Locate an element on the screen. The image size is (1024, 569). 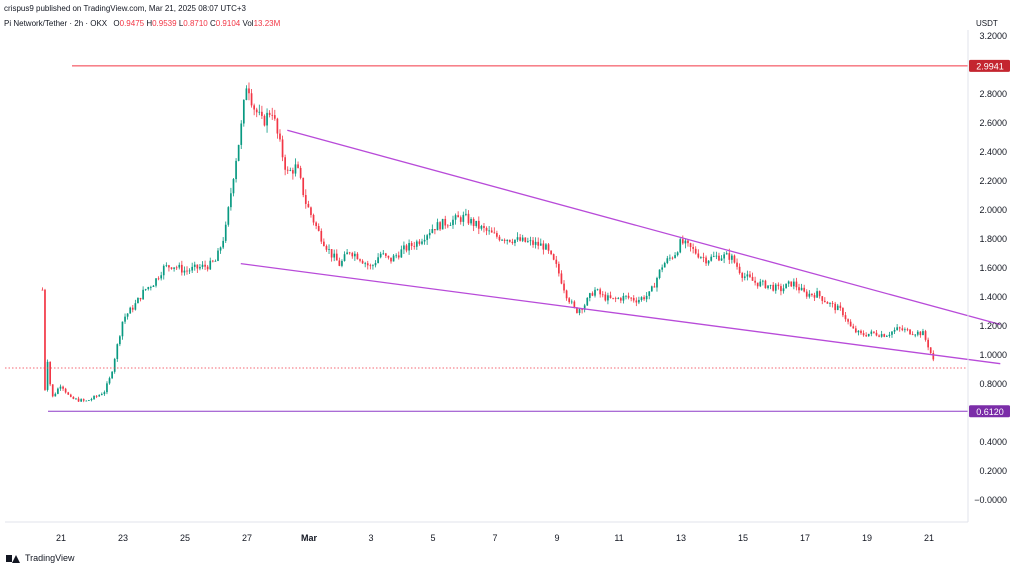
x-tick-label: 25 is located at coordinates (185, 538).